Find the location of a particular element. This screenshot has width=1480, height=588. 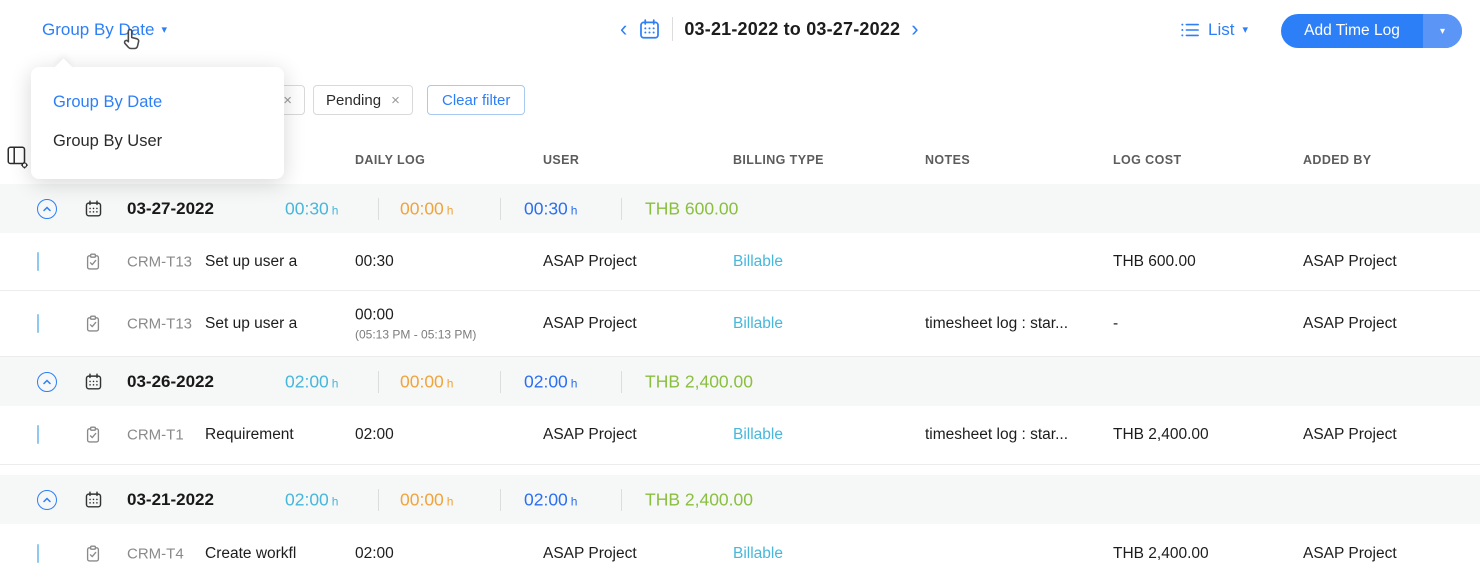

group-date-label: 03-26-2022 is located at coordinates (170, 381).